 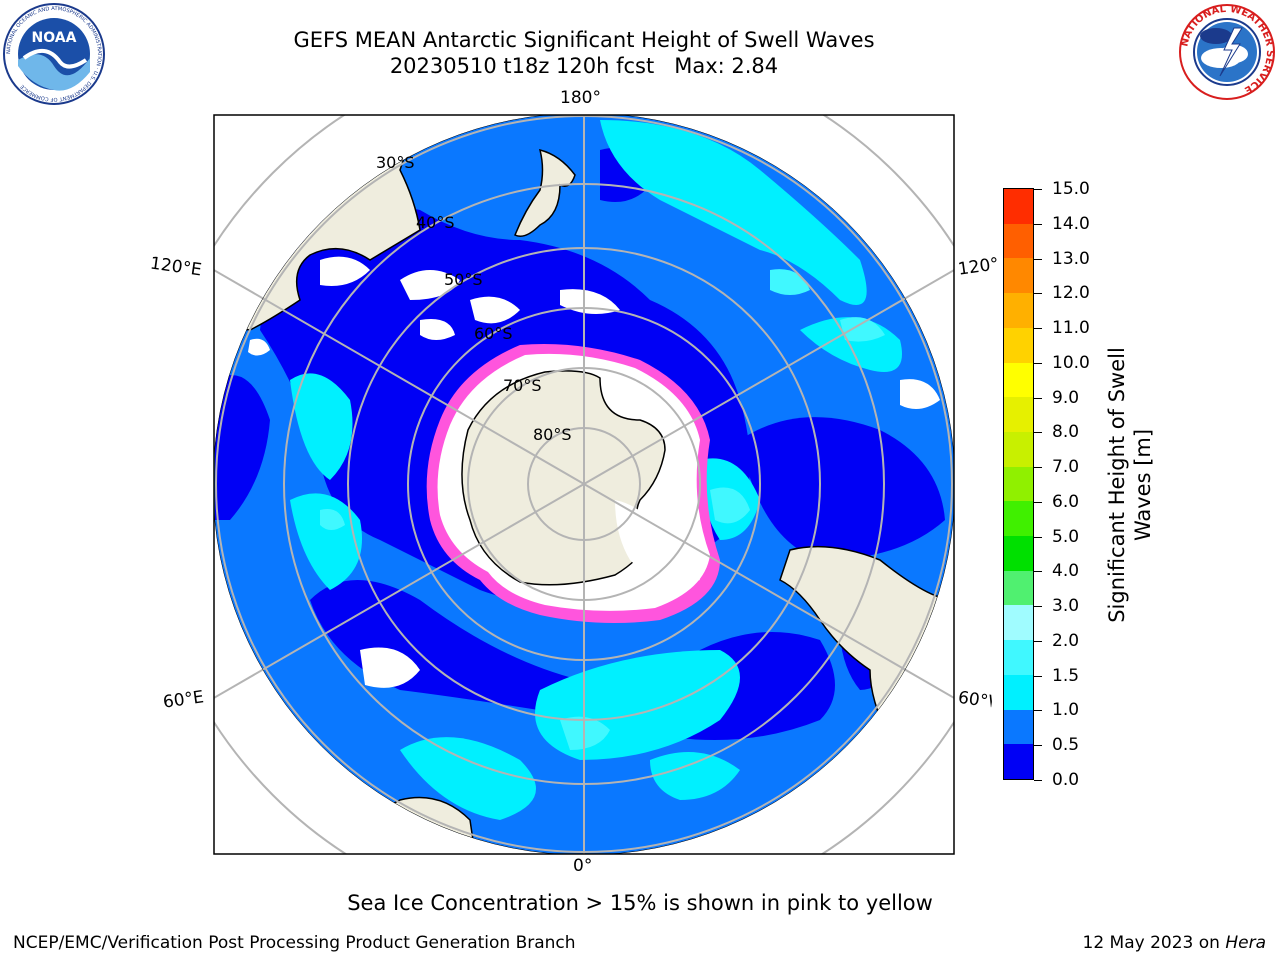 What do you see at coordinates (1066, 432) in the screenshot?
I see `colorbar-tick-label: 8.0` at bounding box center [1066, 432].